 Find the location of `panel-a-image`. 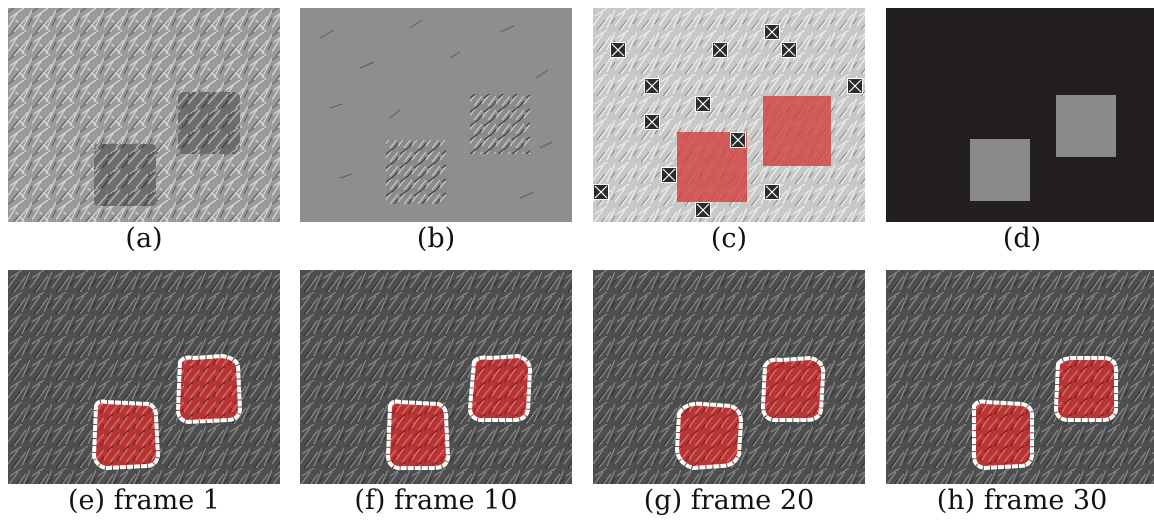

panel-a-image is located at coordinates (144, 115).